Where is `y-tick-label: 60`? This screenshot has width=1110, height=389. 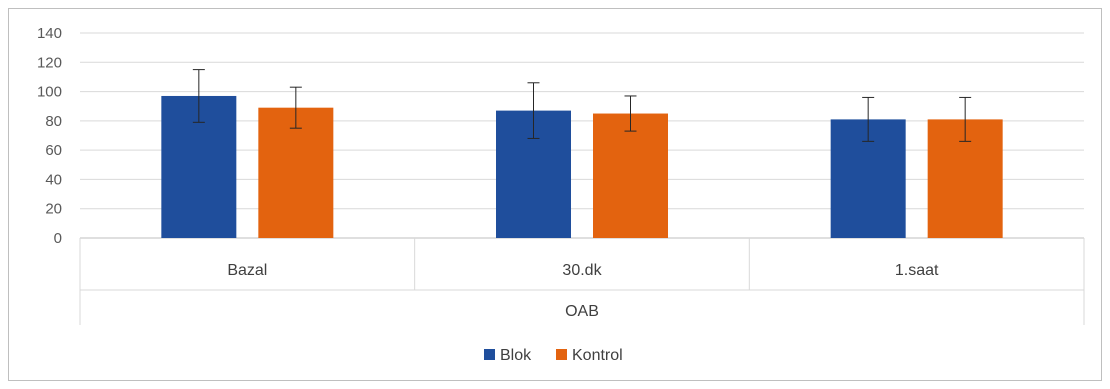 y-tick-label: 60 is located at coordinates (53, 150).